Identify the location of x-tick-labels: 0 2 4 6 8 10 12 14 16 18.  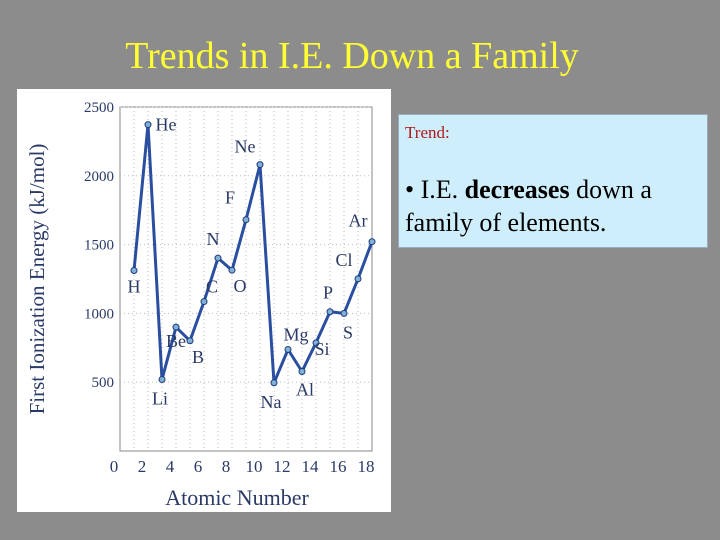
(242, 466).